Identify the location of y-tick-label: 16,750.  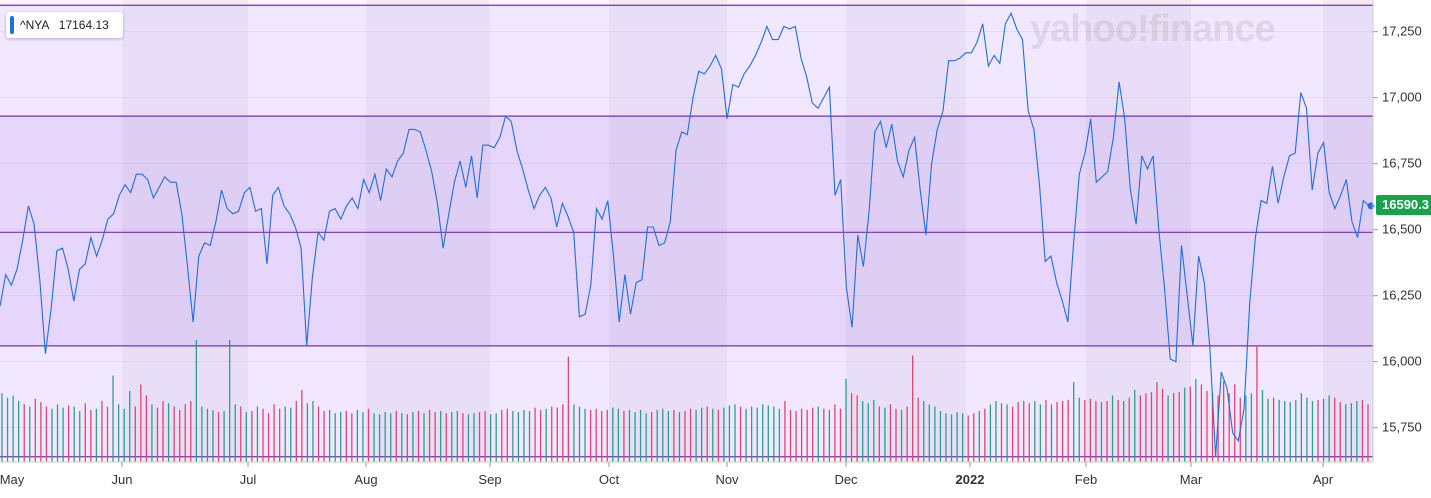
(1402, 163).